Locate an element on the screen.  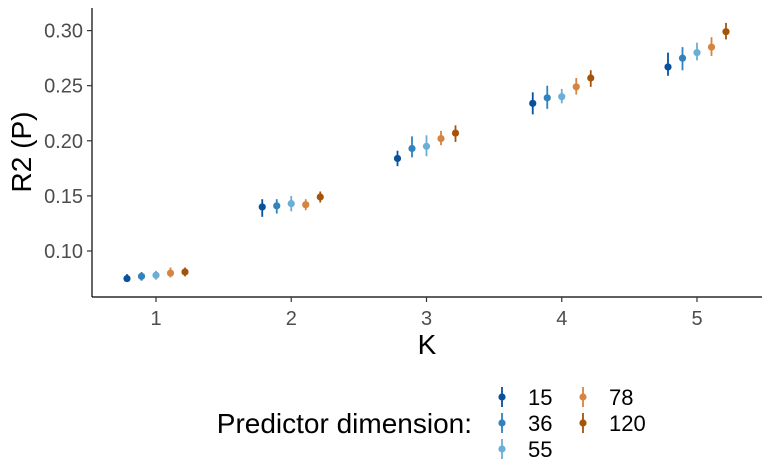
legend-title: Predictor dimension: is located at coordinates (344, 423).